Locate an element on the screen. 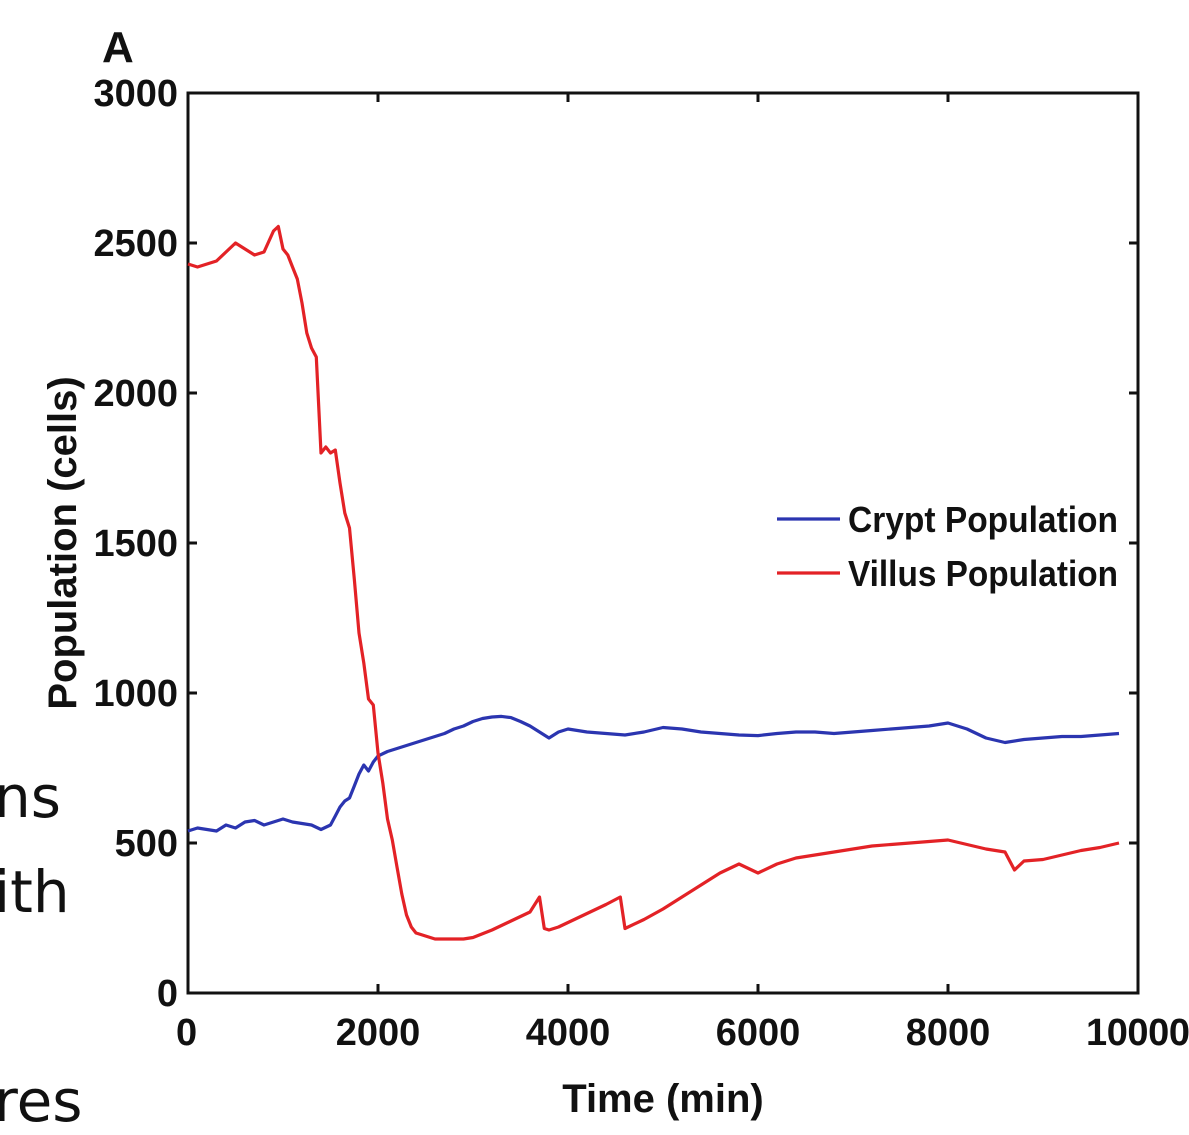 This screenshot has height=1135, width=1189. y-tick-label-4: 2000 is located at coordinates (135, 394).